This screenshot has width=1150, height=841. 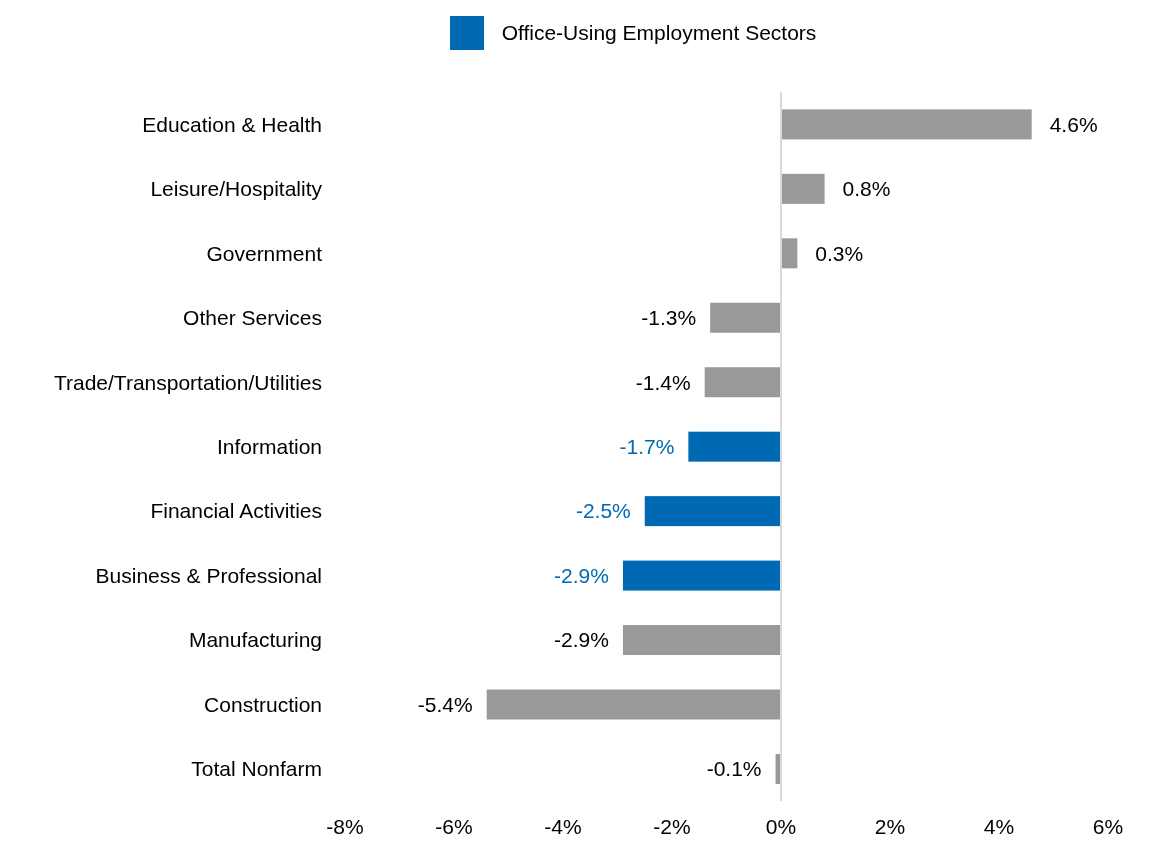 I want to click on y-tick-label: Other Services, so click(x=252, y=318).